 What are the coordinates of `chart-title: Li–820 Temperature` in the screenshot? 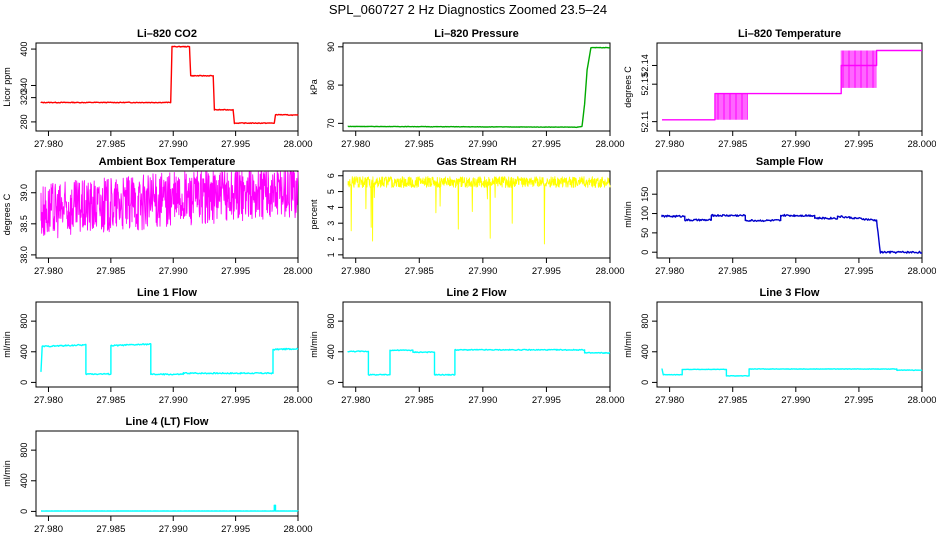 It's located at (789, 34).